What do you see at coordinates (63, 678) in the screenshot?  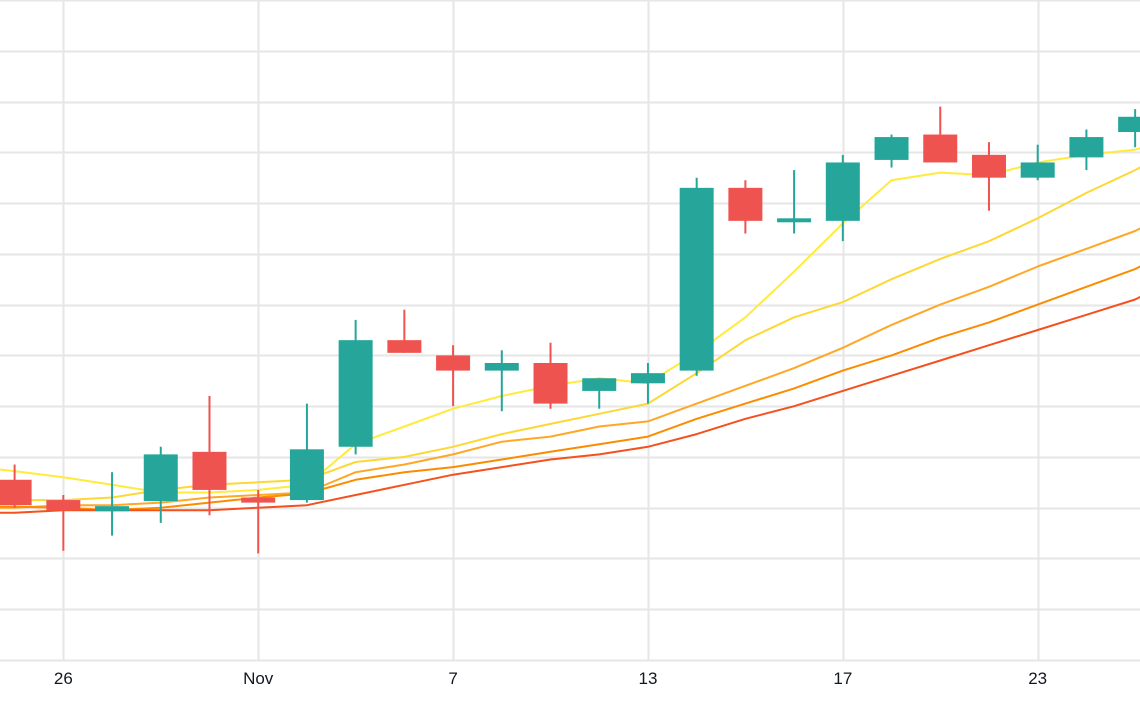 I see `x-tick-label: 26` at bounding box center [63, 678].